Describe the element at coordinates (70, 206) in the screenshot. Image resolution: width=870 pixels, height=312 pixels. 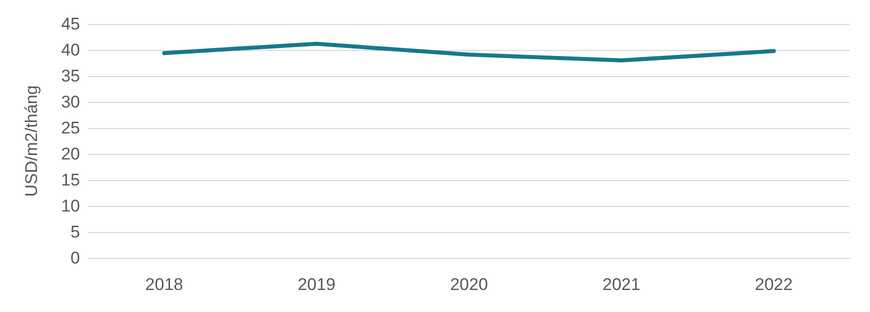
I see `y-tick-label: 10` at that location.